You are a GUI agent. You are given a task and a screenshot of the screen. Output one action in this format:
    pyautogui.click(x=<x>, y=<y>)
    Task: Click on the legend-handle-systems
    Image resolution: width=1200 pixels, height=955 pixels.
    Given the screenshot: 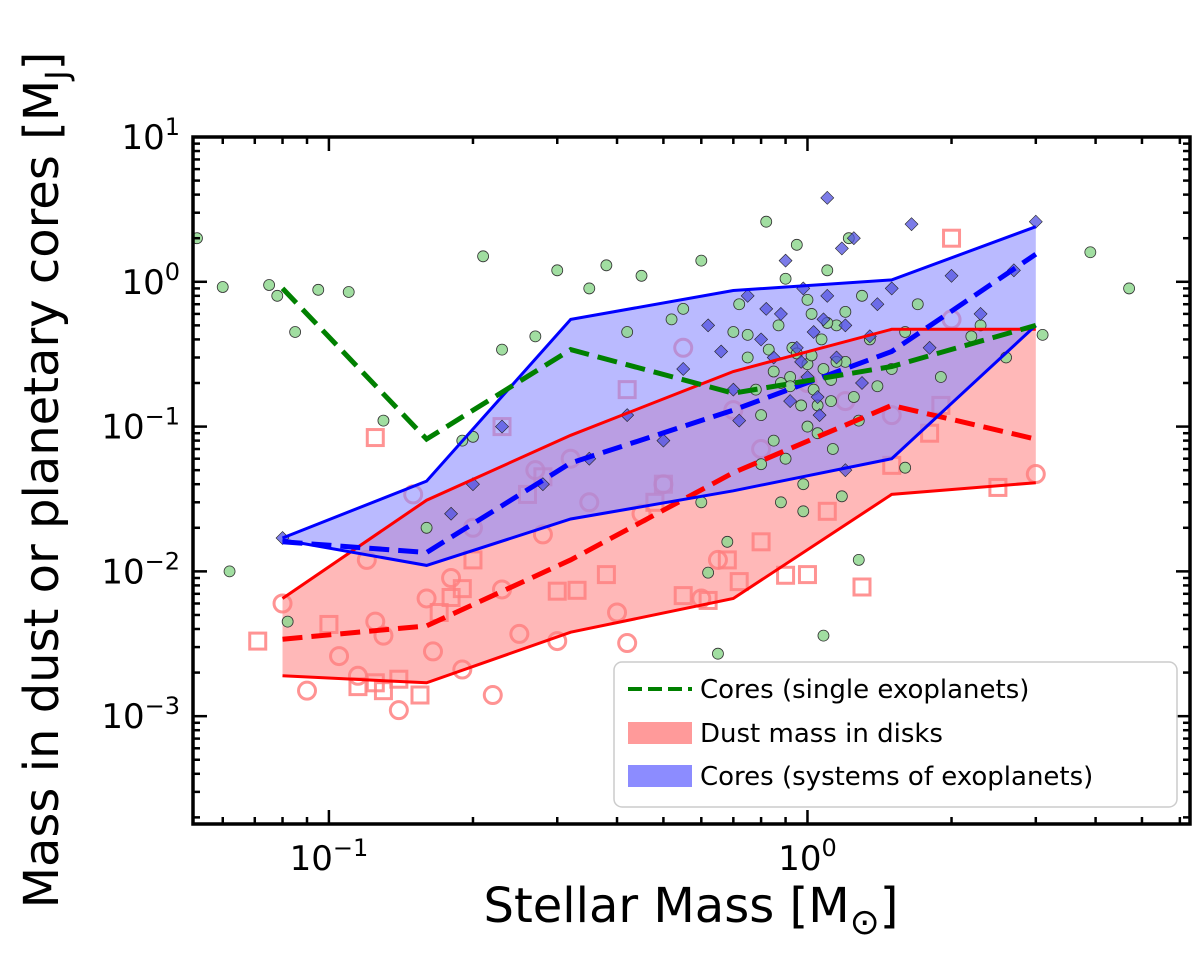 What is the action you would take?
    pyautogui.click(x=660, y=776)
    